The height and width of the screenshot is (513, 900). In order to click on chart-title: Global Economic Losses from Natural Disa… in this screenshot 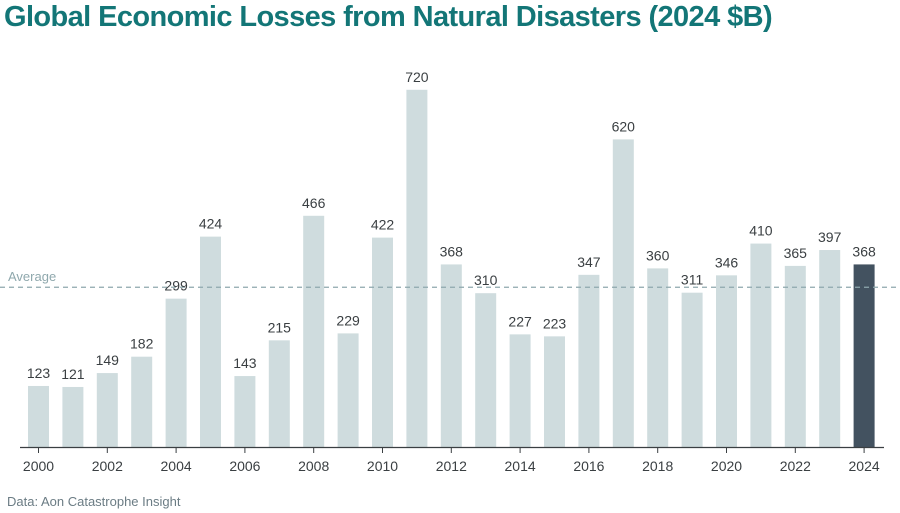, I will do `click(388, 17)`.